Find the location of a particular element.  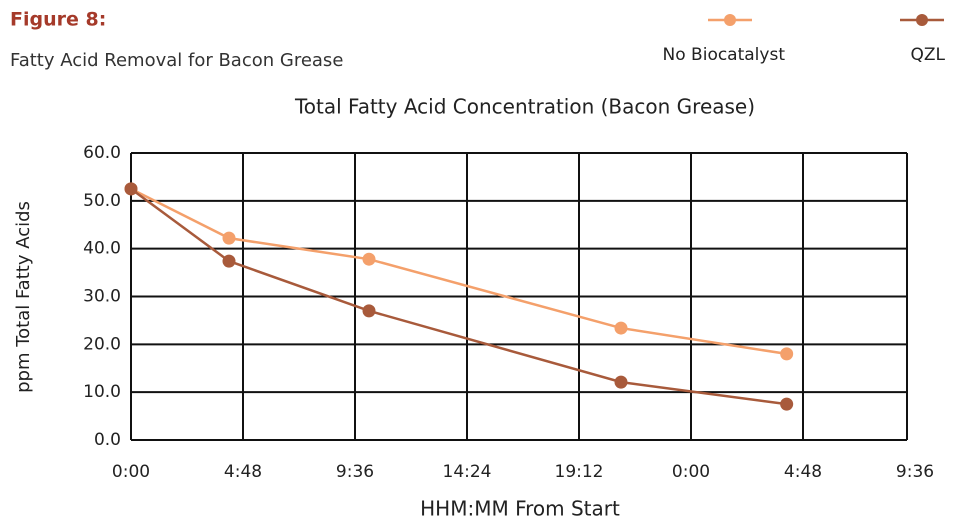

y-tick-label: 40.0 is located at coordinates (102, 249).